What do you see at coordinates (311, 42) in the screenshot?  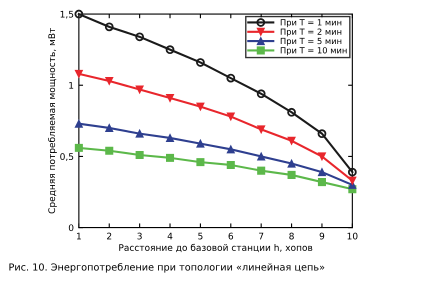 I see `legend-label: При T = 5 мин` at bounding box center [311, 42].